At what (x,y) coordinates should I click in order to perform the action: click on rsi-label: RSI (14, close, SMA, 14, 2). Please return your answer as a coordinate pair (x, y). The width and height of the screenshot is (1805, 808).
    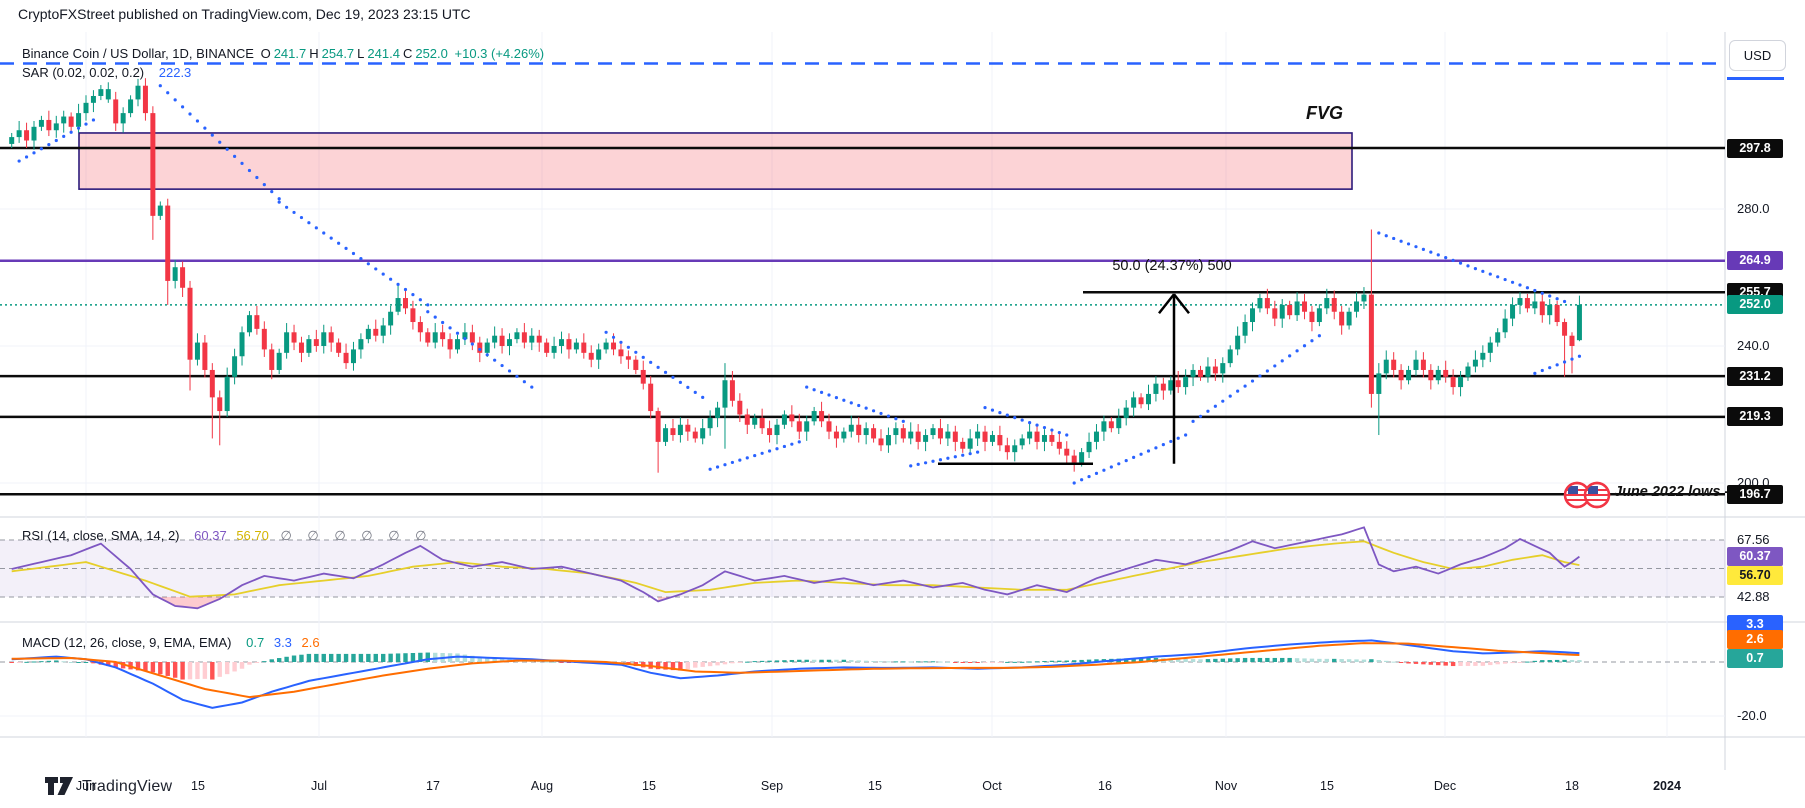
    Looking at the image, I should click on (101, 535).